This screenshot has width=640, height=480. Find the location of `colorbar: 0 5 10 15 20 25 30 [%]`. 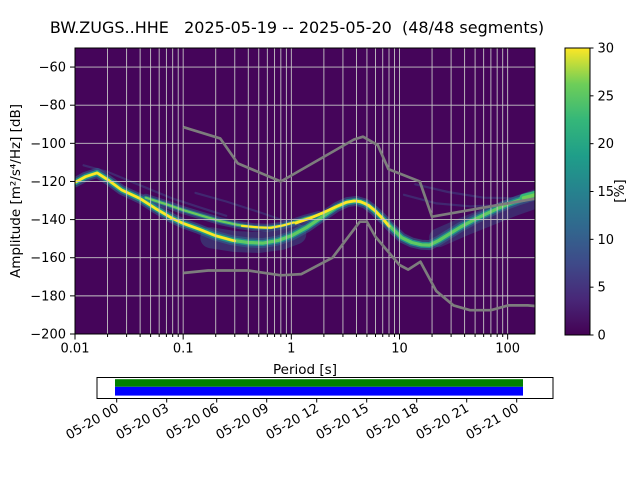

colorbar: 0 5 10 15 20 25 30 [%] is located at coordinates (596, 193).